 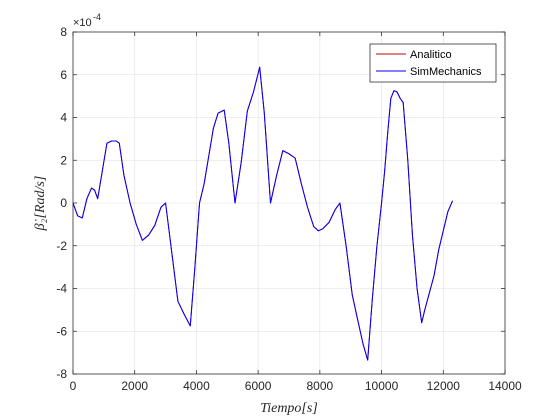 What do you see at coordinates (505, 386) in the screenshot?
I see `x-tick-label: 14000` at bounding box center [505, 386].